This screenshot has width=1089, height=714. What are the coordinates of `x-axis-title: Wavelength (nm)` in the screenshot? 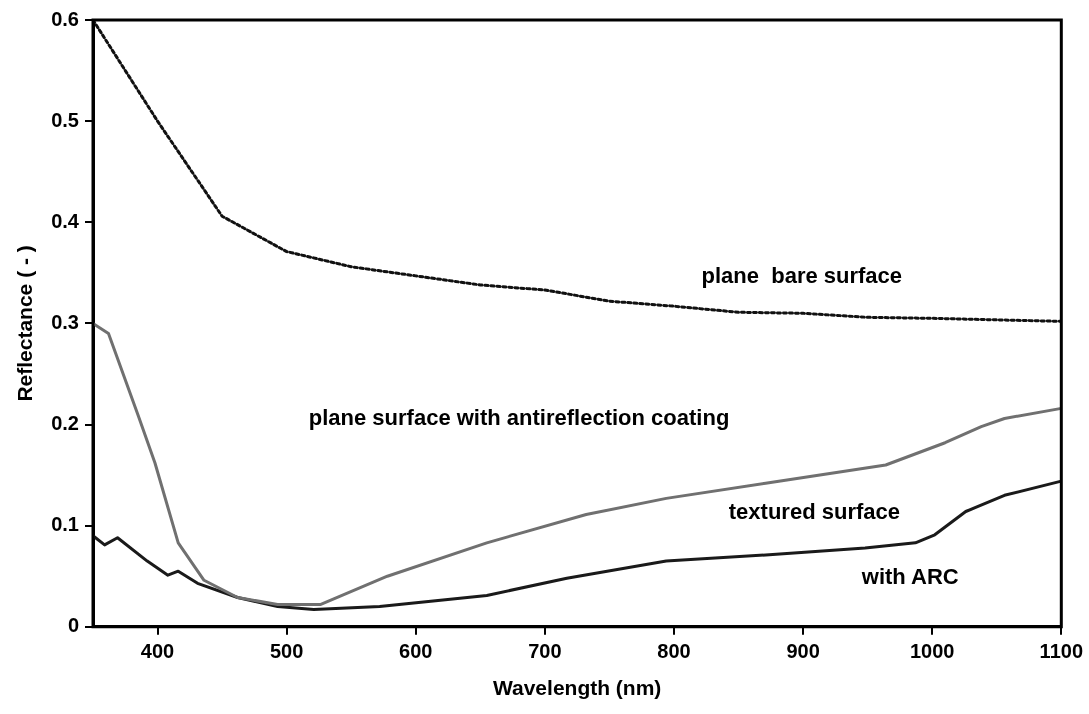 It's located at (577, 688).